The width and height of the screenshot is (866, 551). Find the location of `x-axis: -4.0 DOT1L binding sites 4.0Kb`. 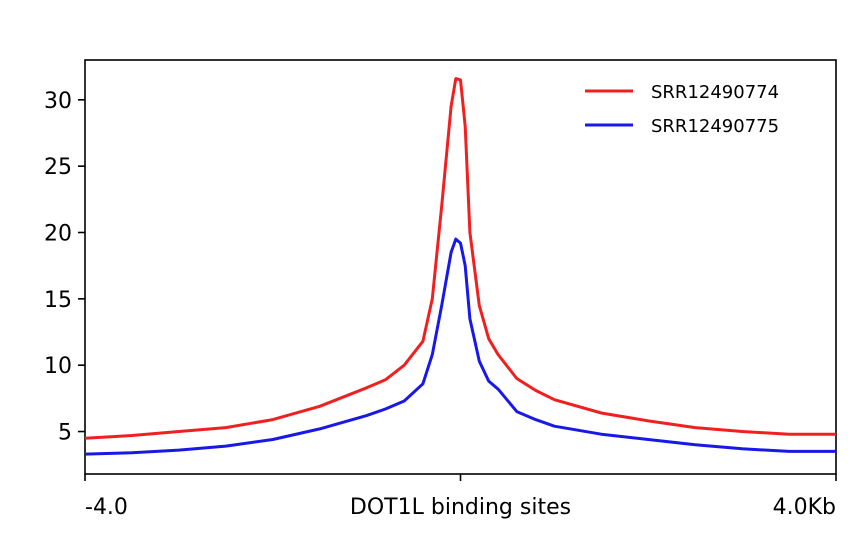

x-axis: -4.0 DOT1L binding sites 4.0Kb is located at coordinates (460, 497).